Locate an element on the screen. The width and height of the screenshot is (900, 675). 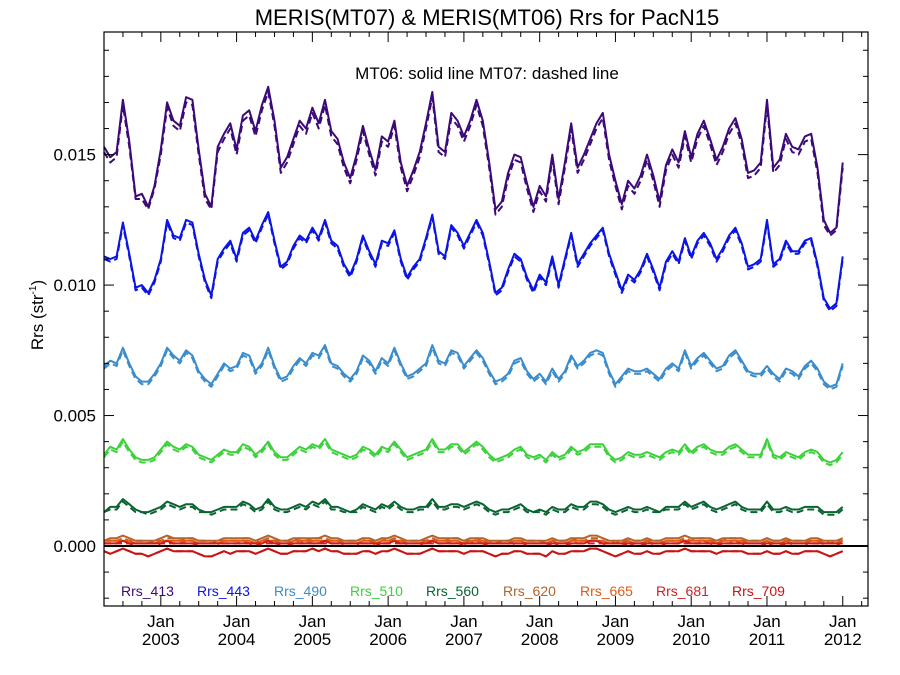
x-tick-year: 2005 is located at coordinates (312, 639).